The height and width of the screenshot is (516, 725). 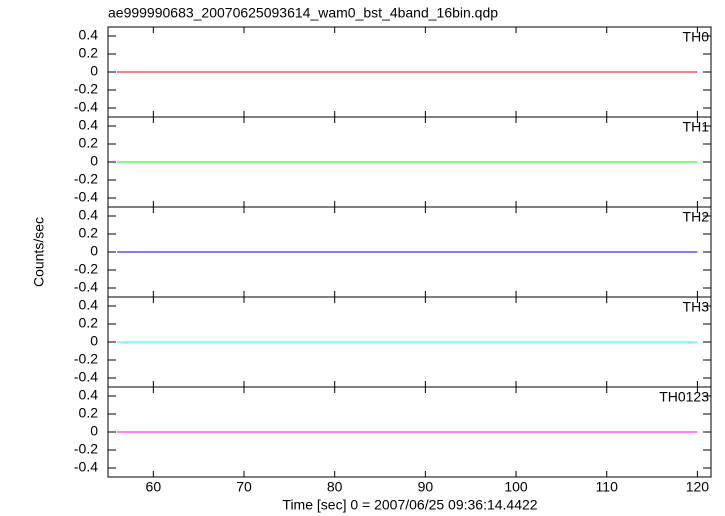 What do you see at coordinates (244, 487) in the screenshot?
I see `x-tick-label: 70` at bounding box center [244, 487].